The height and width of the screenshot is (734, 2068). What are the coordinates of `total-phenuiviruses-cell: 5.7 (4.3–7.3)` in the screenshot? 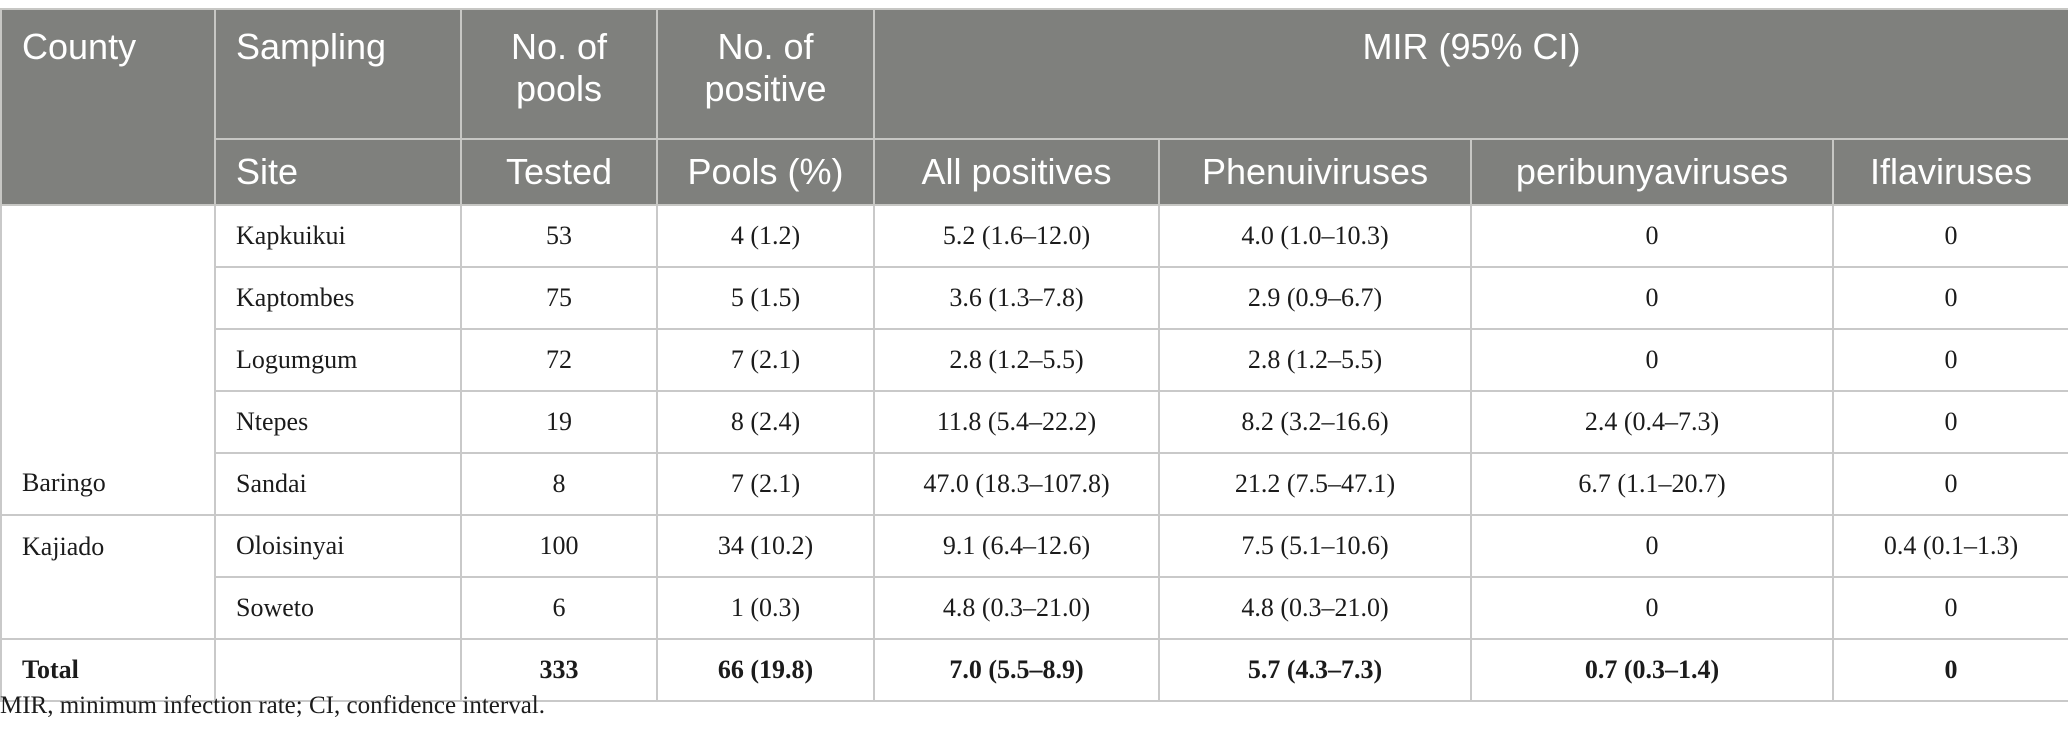 It's located at (1315, 670).